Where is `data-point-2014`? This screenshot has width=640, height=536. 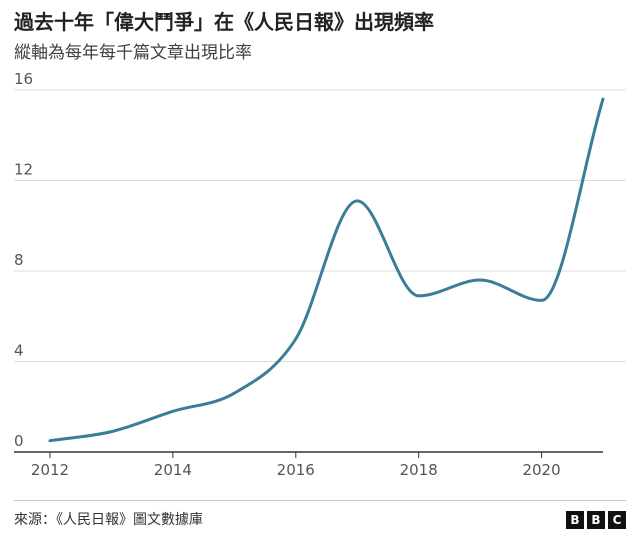
data-point-2014 is located at coordinates (173, 411).